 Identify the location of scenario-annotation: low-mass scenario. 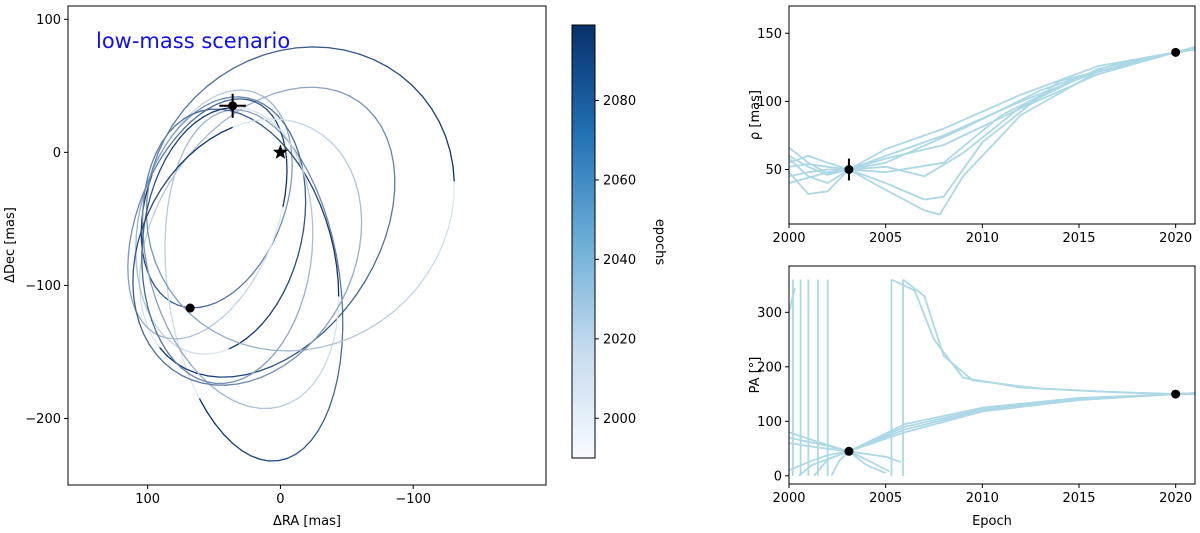
(193, 41).